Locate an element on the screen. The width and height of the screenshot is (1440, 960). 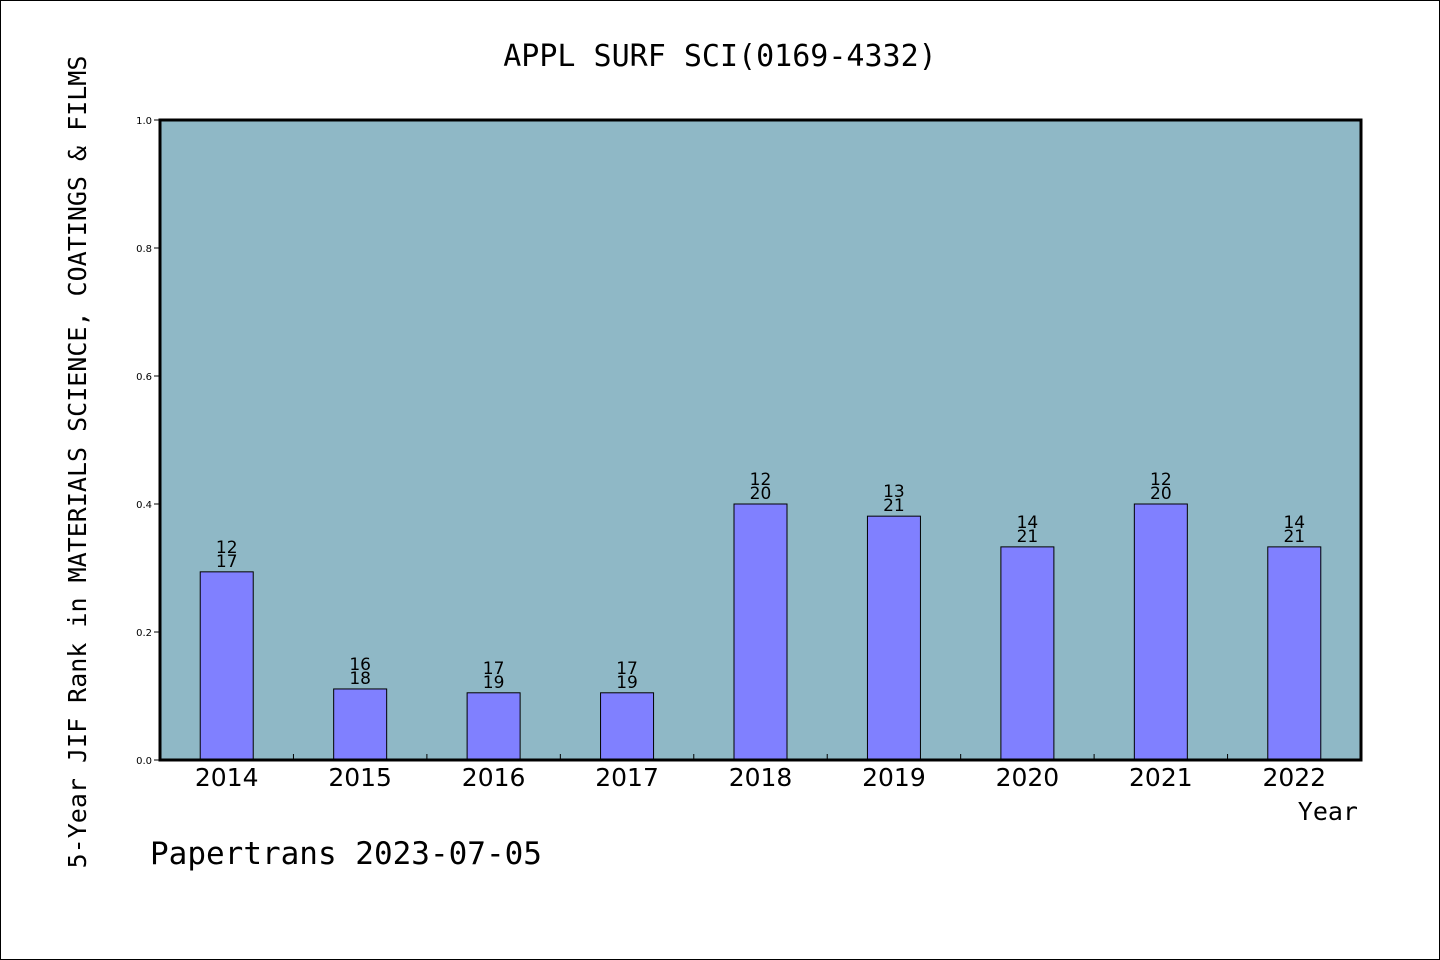
x-tick-label: 2015 is located at coordinates (360, 777).